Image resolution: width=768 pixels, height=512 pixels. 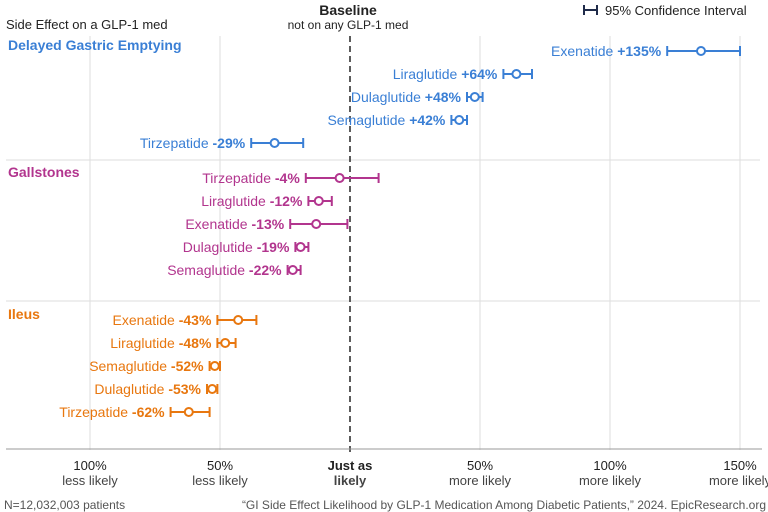 What do you see at coordinates (184, 389) in the screenshot?
I see `value-label: -53%` at bounding box center [184, 389].